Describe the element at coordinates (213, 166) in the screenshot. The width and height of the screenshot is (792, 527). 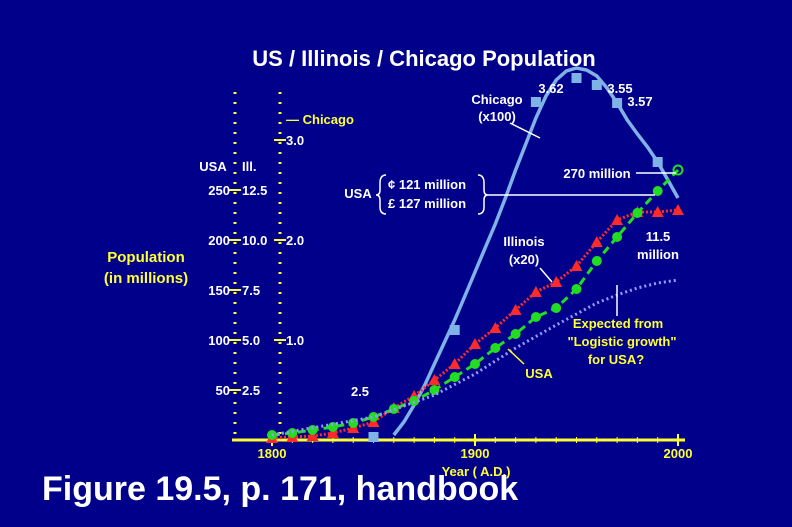
I see `usa-axis-header: USA` at that location.